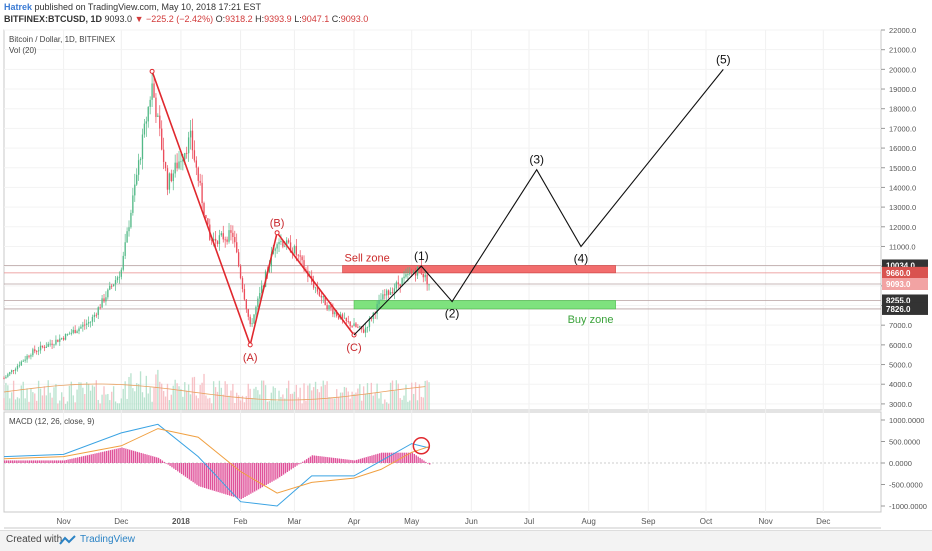 Image resolution: width=932 pixels, height=551 pixels. What do you see at coordinates (900, 463) in the screenshot?
I see `macd-tick-label: 0.0000` at bounding box center [900, 463].